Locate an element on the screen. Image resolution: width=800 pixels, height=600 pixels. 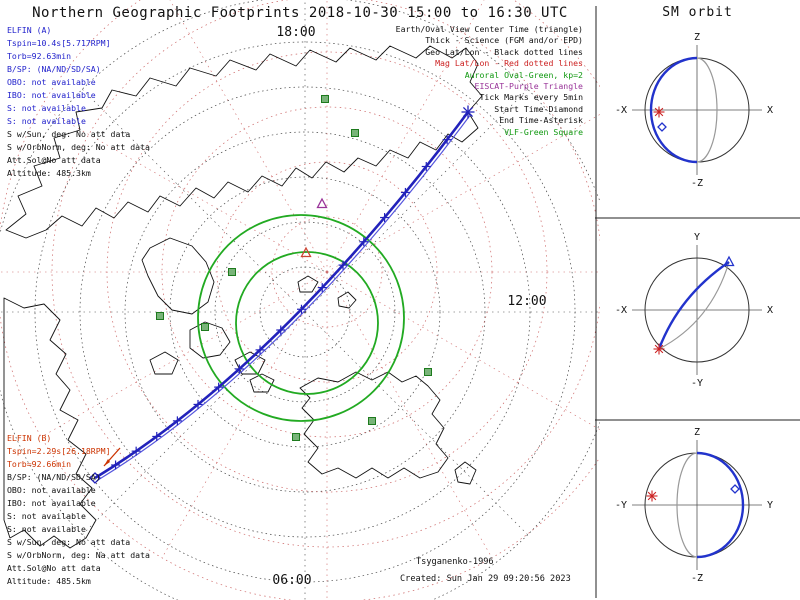
elfin-b-line: B/SP: (NA/ND/SD/SA) is located at coordinates (54, 477).